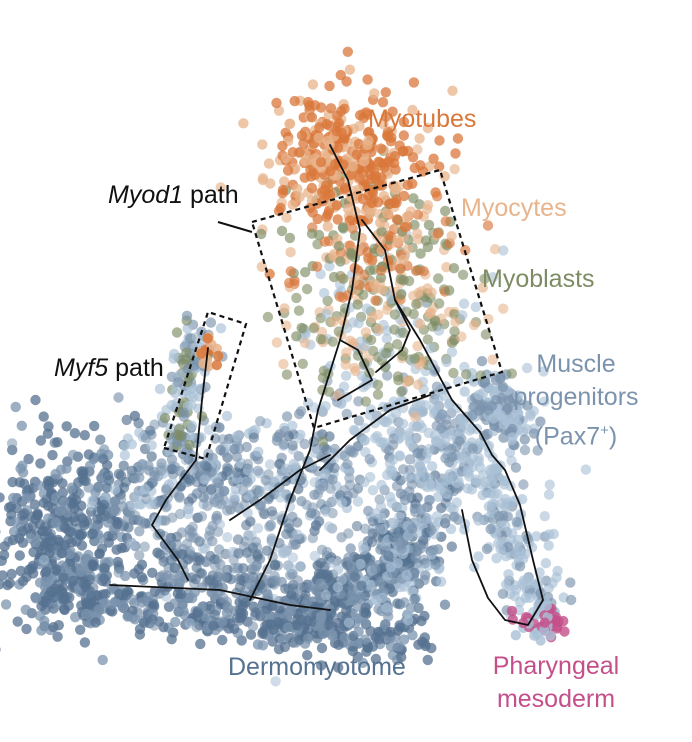  Describe the element at coordinates (576, 433) in the screenshot. I see `muscle-line3: (Pax7+)` at that location.